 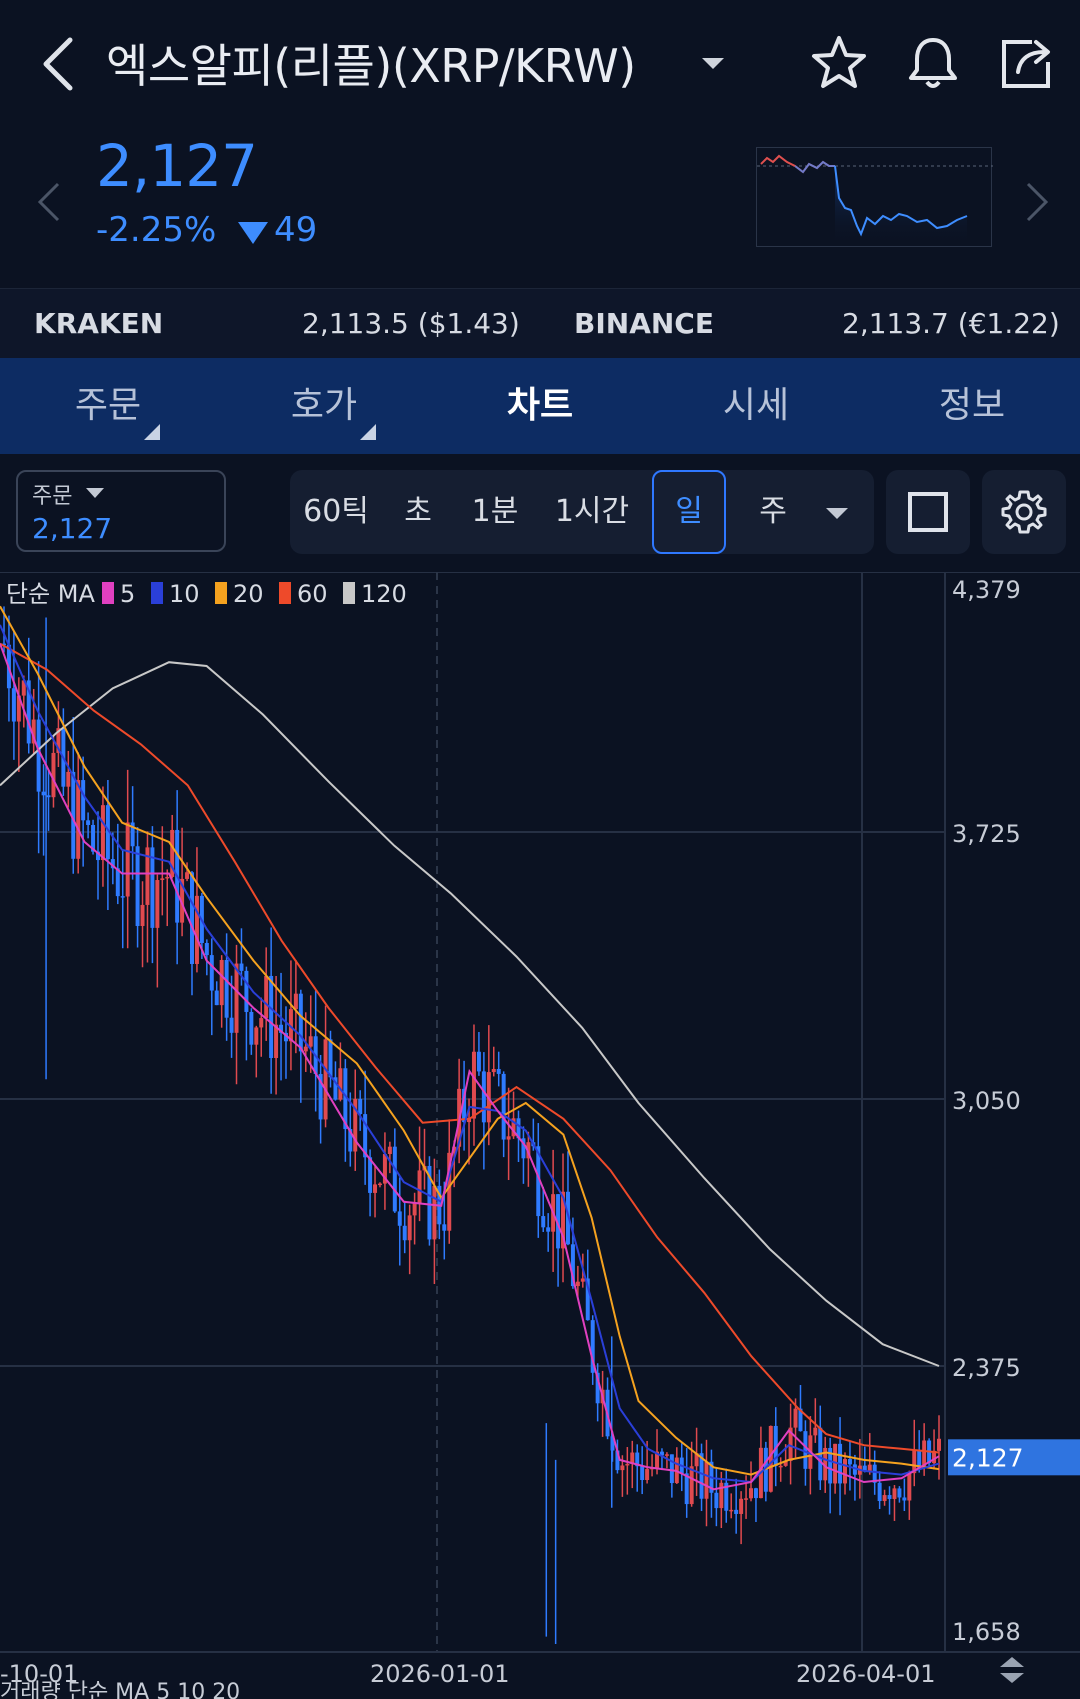 I want to click on interval-60tick: 60틱, so click(x=336, y=511).